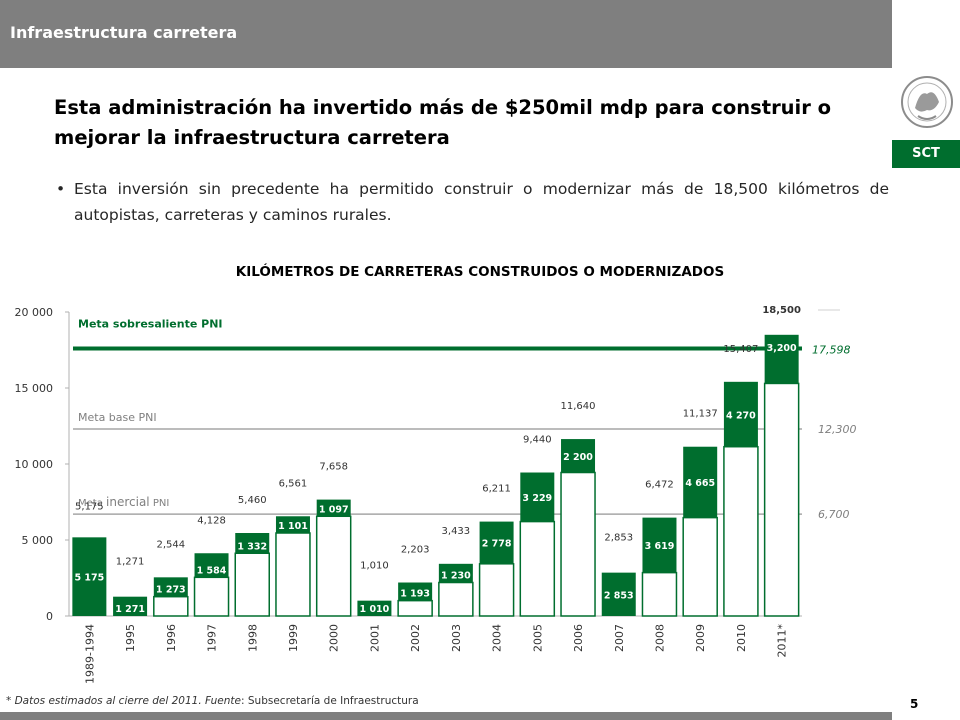  I want to click on x-tick-label: 2004, so click(497, 638).